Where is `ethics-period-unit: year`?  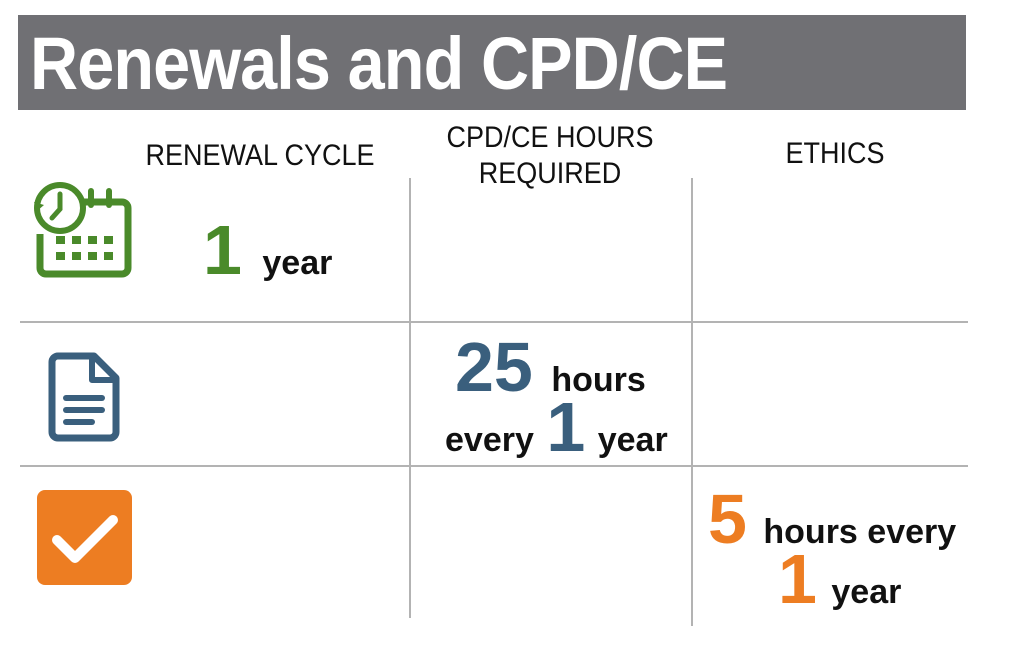 ethics-period-unit: year is located at coordinates (866, 592).